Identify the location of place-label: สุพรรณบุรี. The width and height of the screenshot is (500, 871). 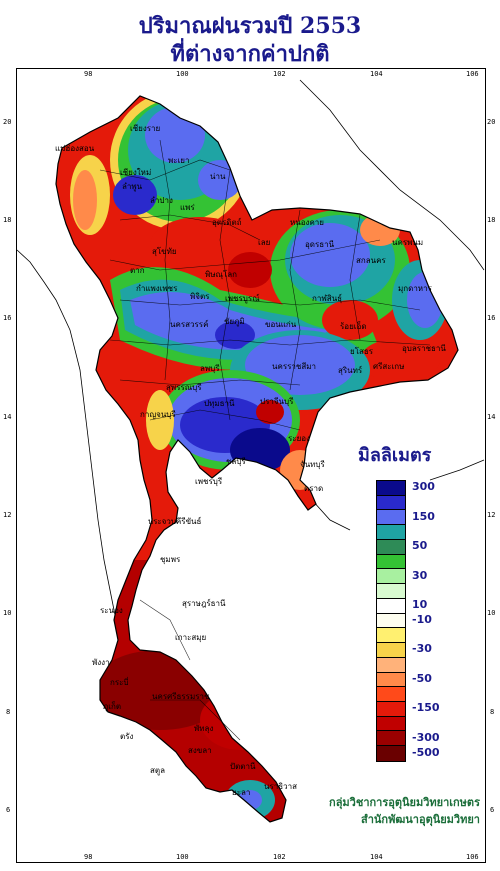
(184, 387).